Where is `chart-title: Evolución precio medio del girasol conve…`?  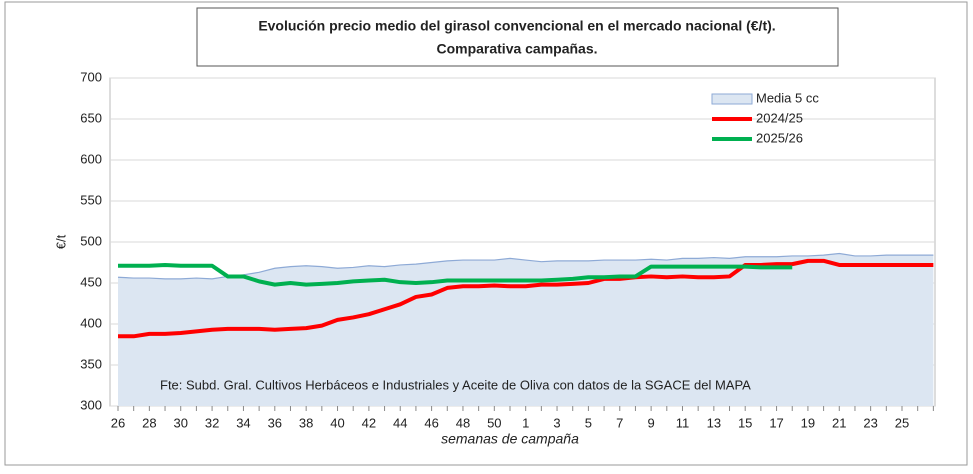
chart-title: Evolución precio medio del girasol conve… is located at coordinates (516, 26).